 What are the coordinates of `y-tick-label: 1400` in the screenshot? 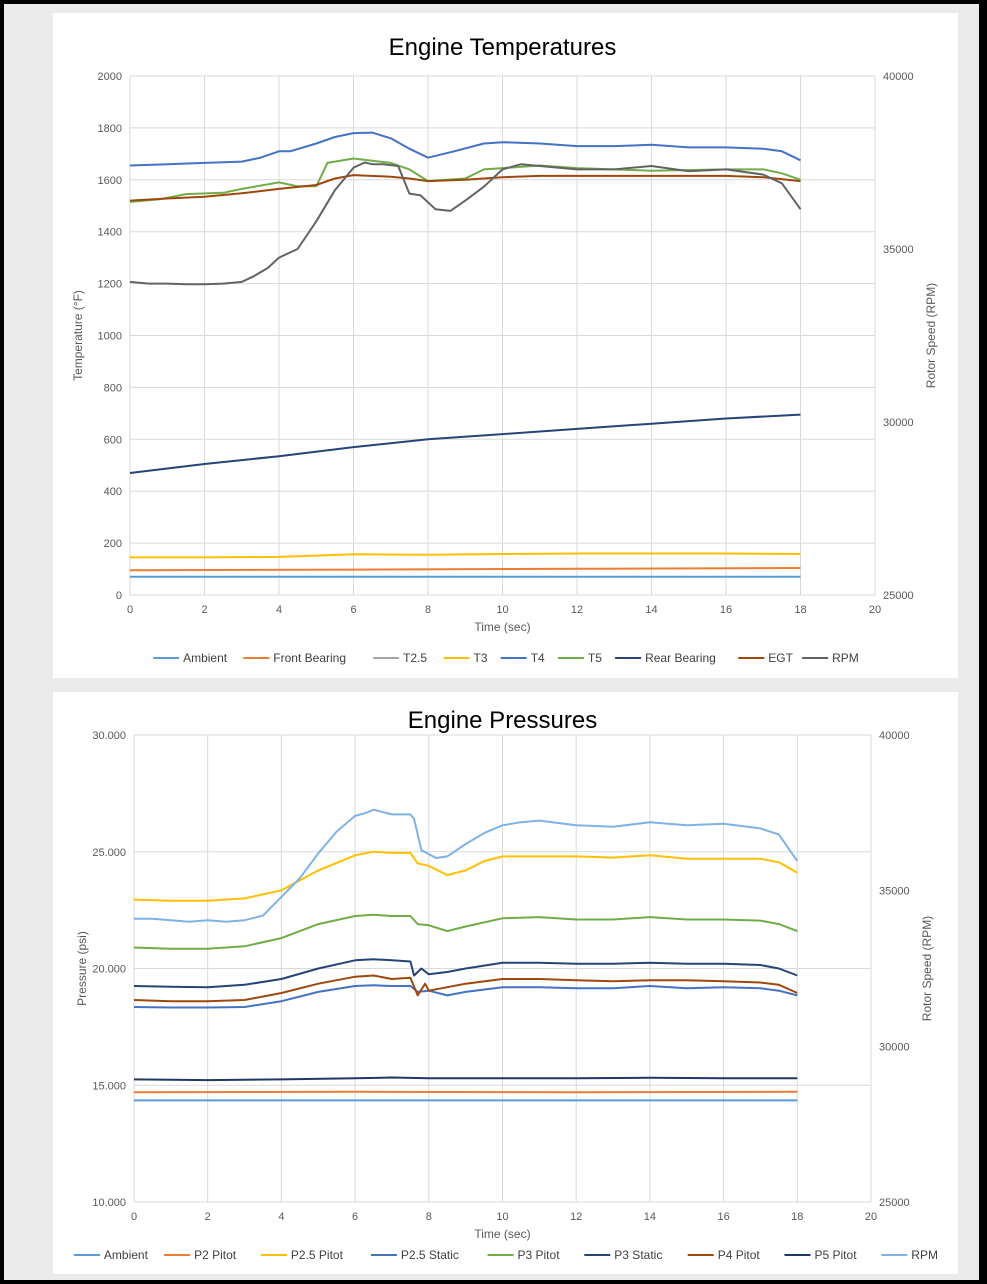 It's located at (110, 233).